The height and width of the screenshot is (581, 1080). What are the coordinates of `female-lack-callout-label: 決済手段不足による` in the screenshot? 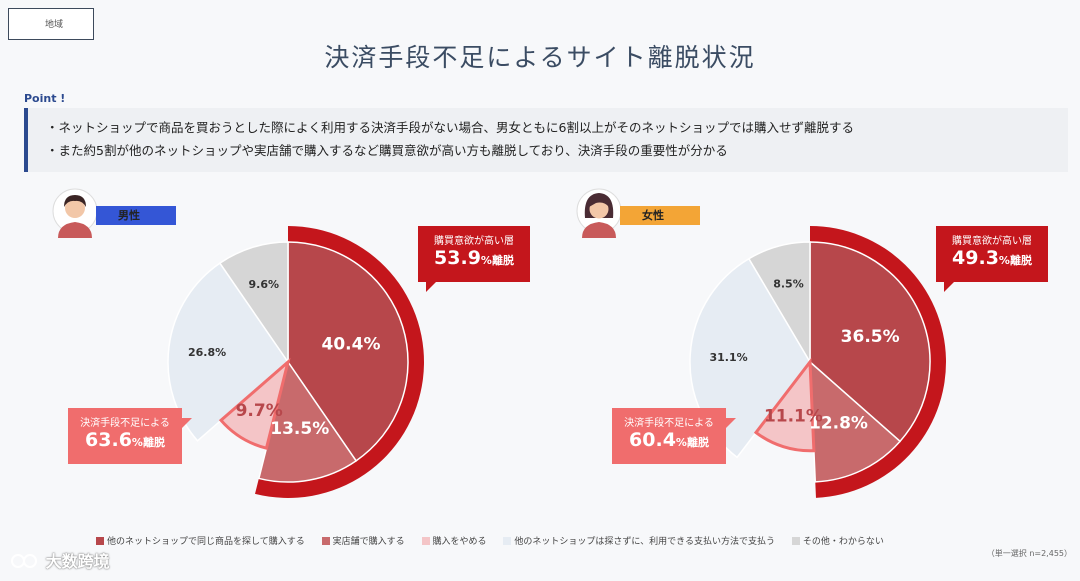 It's located at (669, 423).